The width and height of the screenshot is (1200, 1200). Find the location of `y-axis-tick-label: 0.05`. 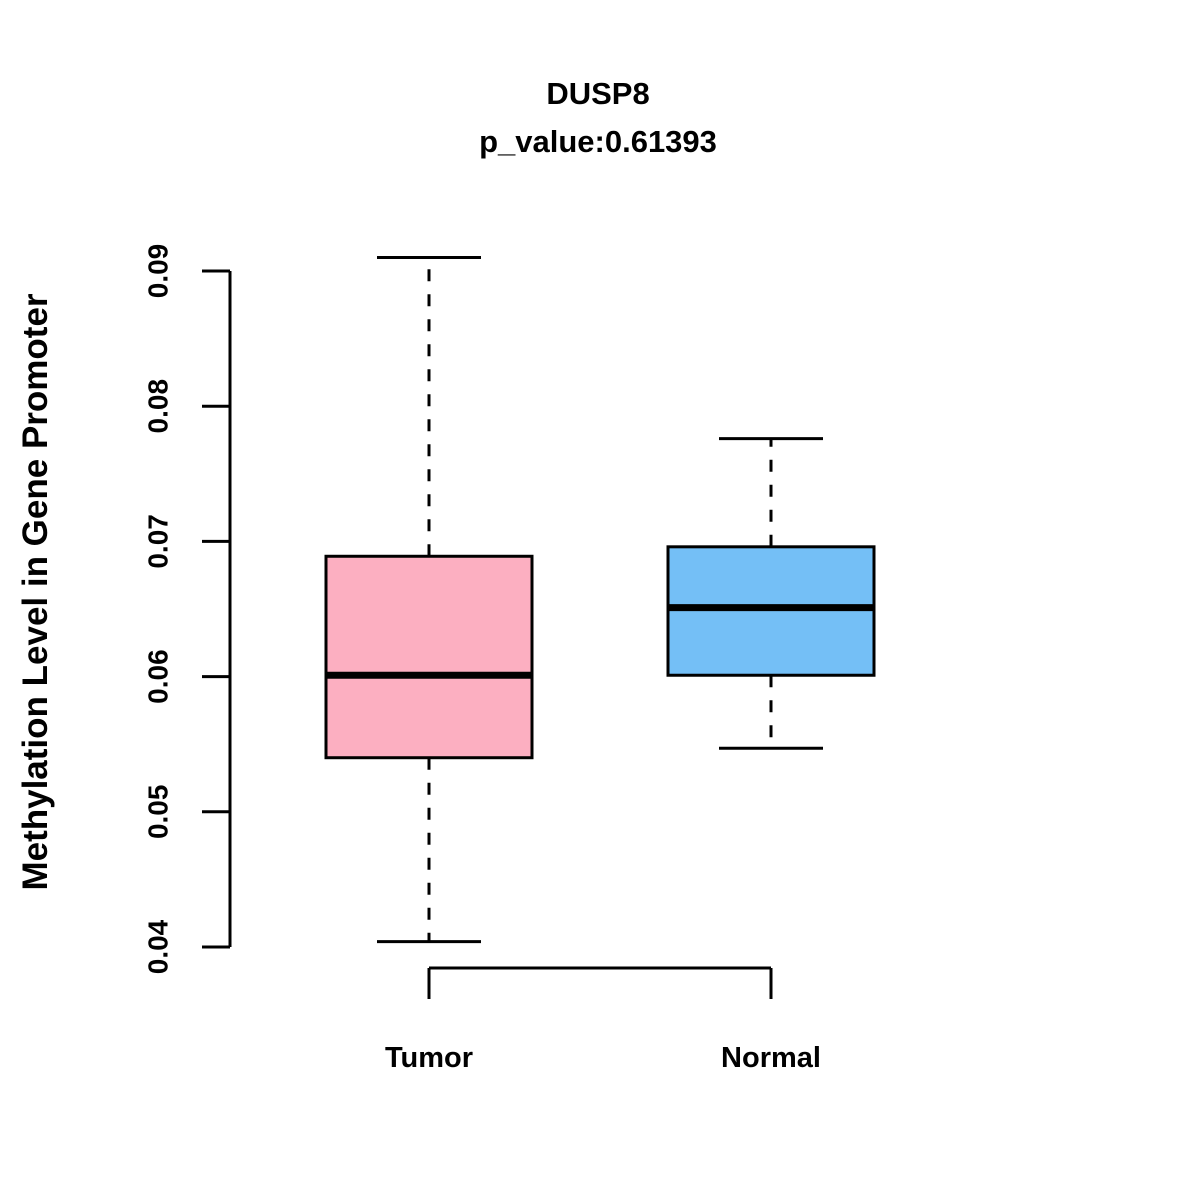

y-axis-tick-label: 0.05 is located at coordinates (158, 812).